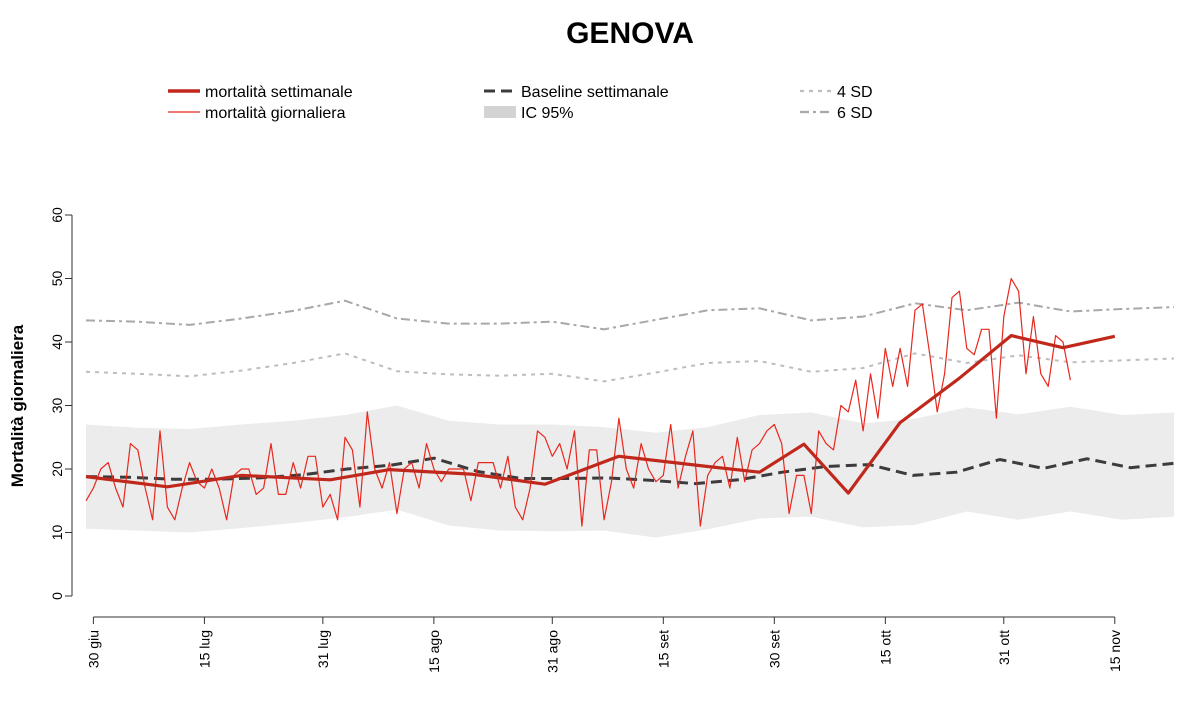  I want to click on series-6sd-line, so click(630, 315).